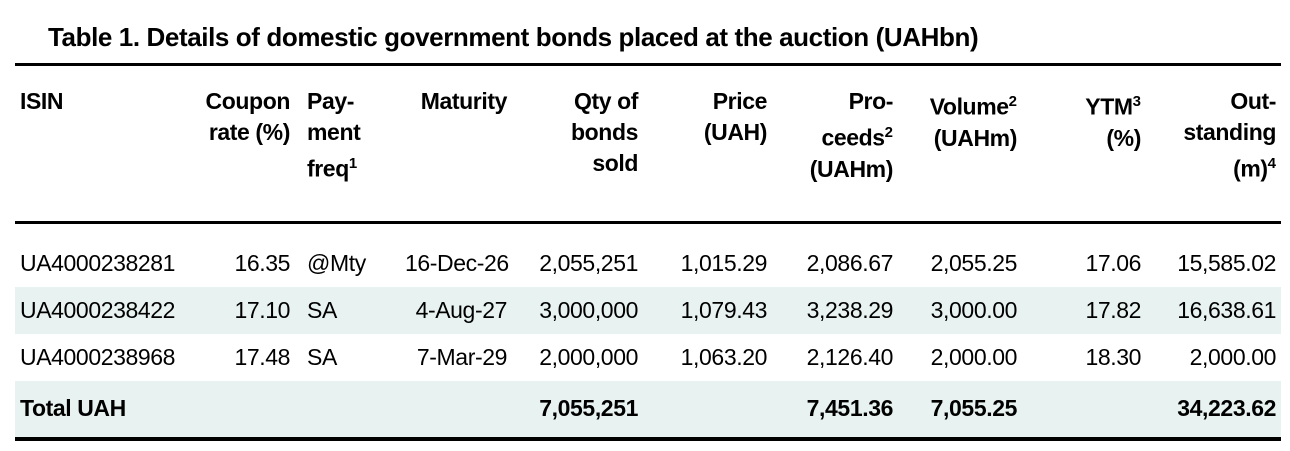 Image resolution: width=1290 pixels, height=451 pixels. Describe the element at coordinates (1226, 262) in the screenshot. I see `cell-outstanding: 15,585.02` at that location.